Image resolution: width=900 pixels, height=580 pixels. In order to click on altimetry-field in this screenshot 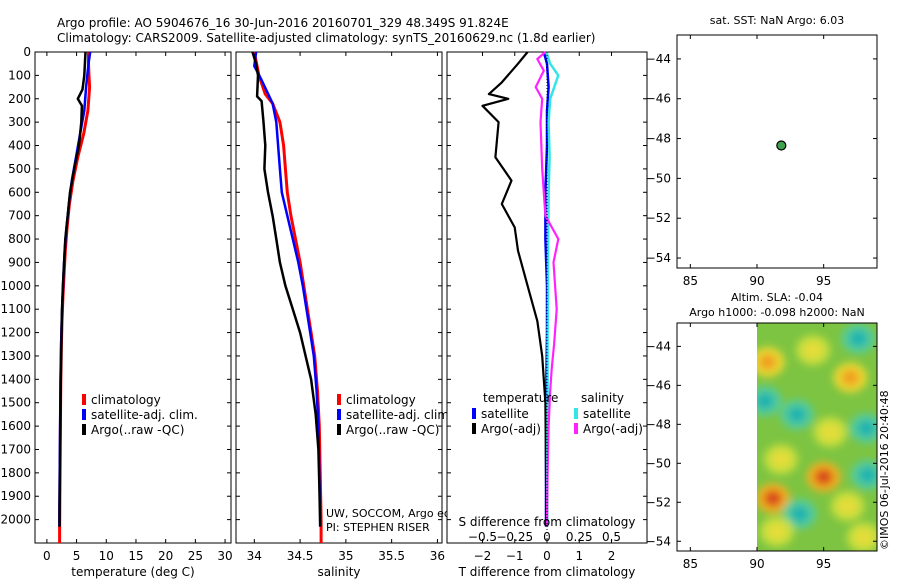, I will do `click(817, 437)`.